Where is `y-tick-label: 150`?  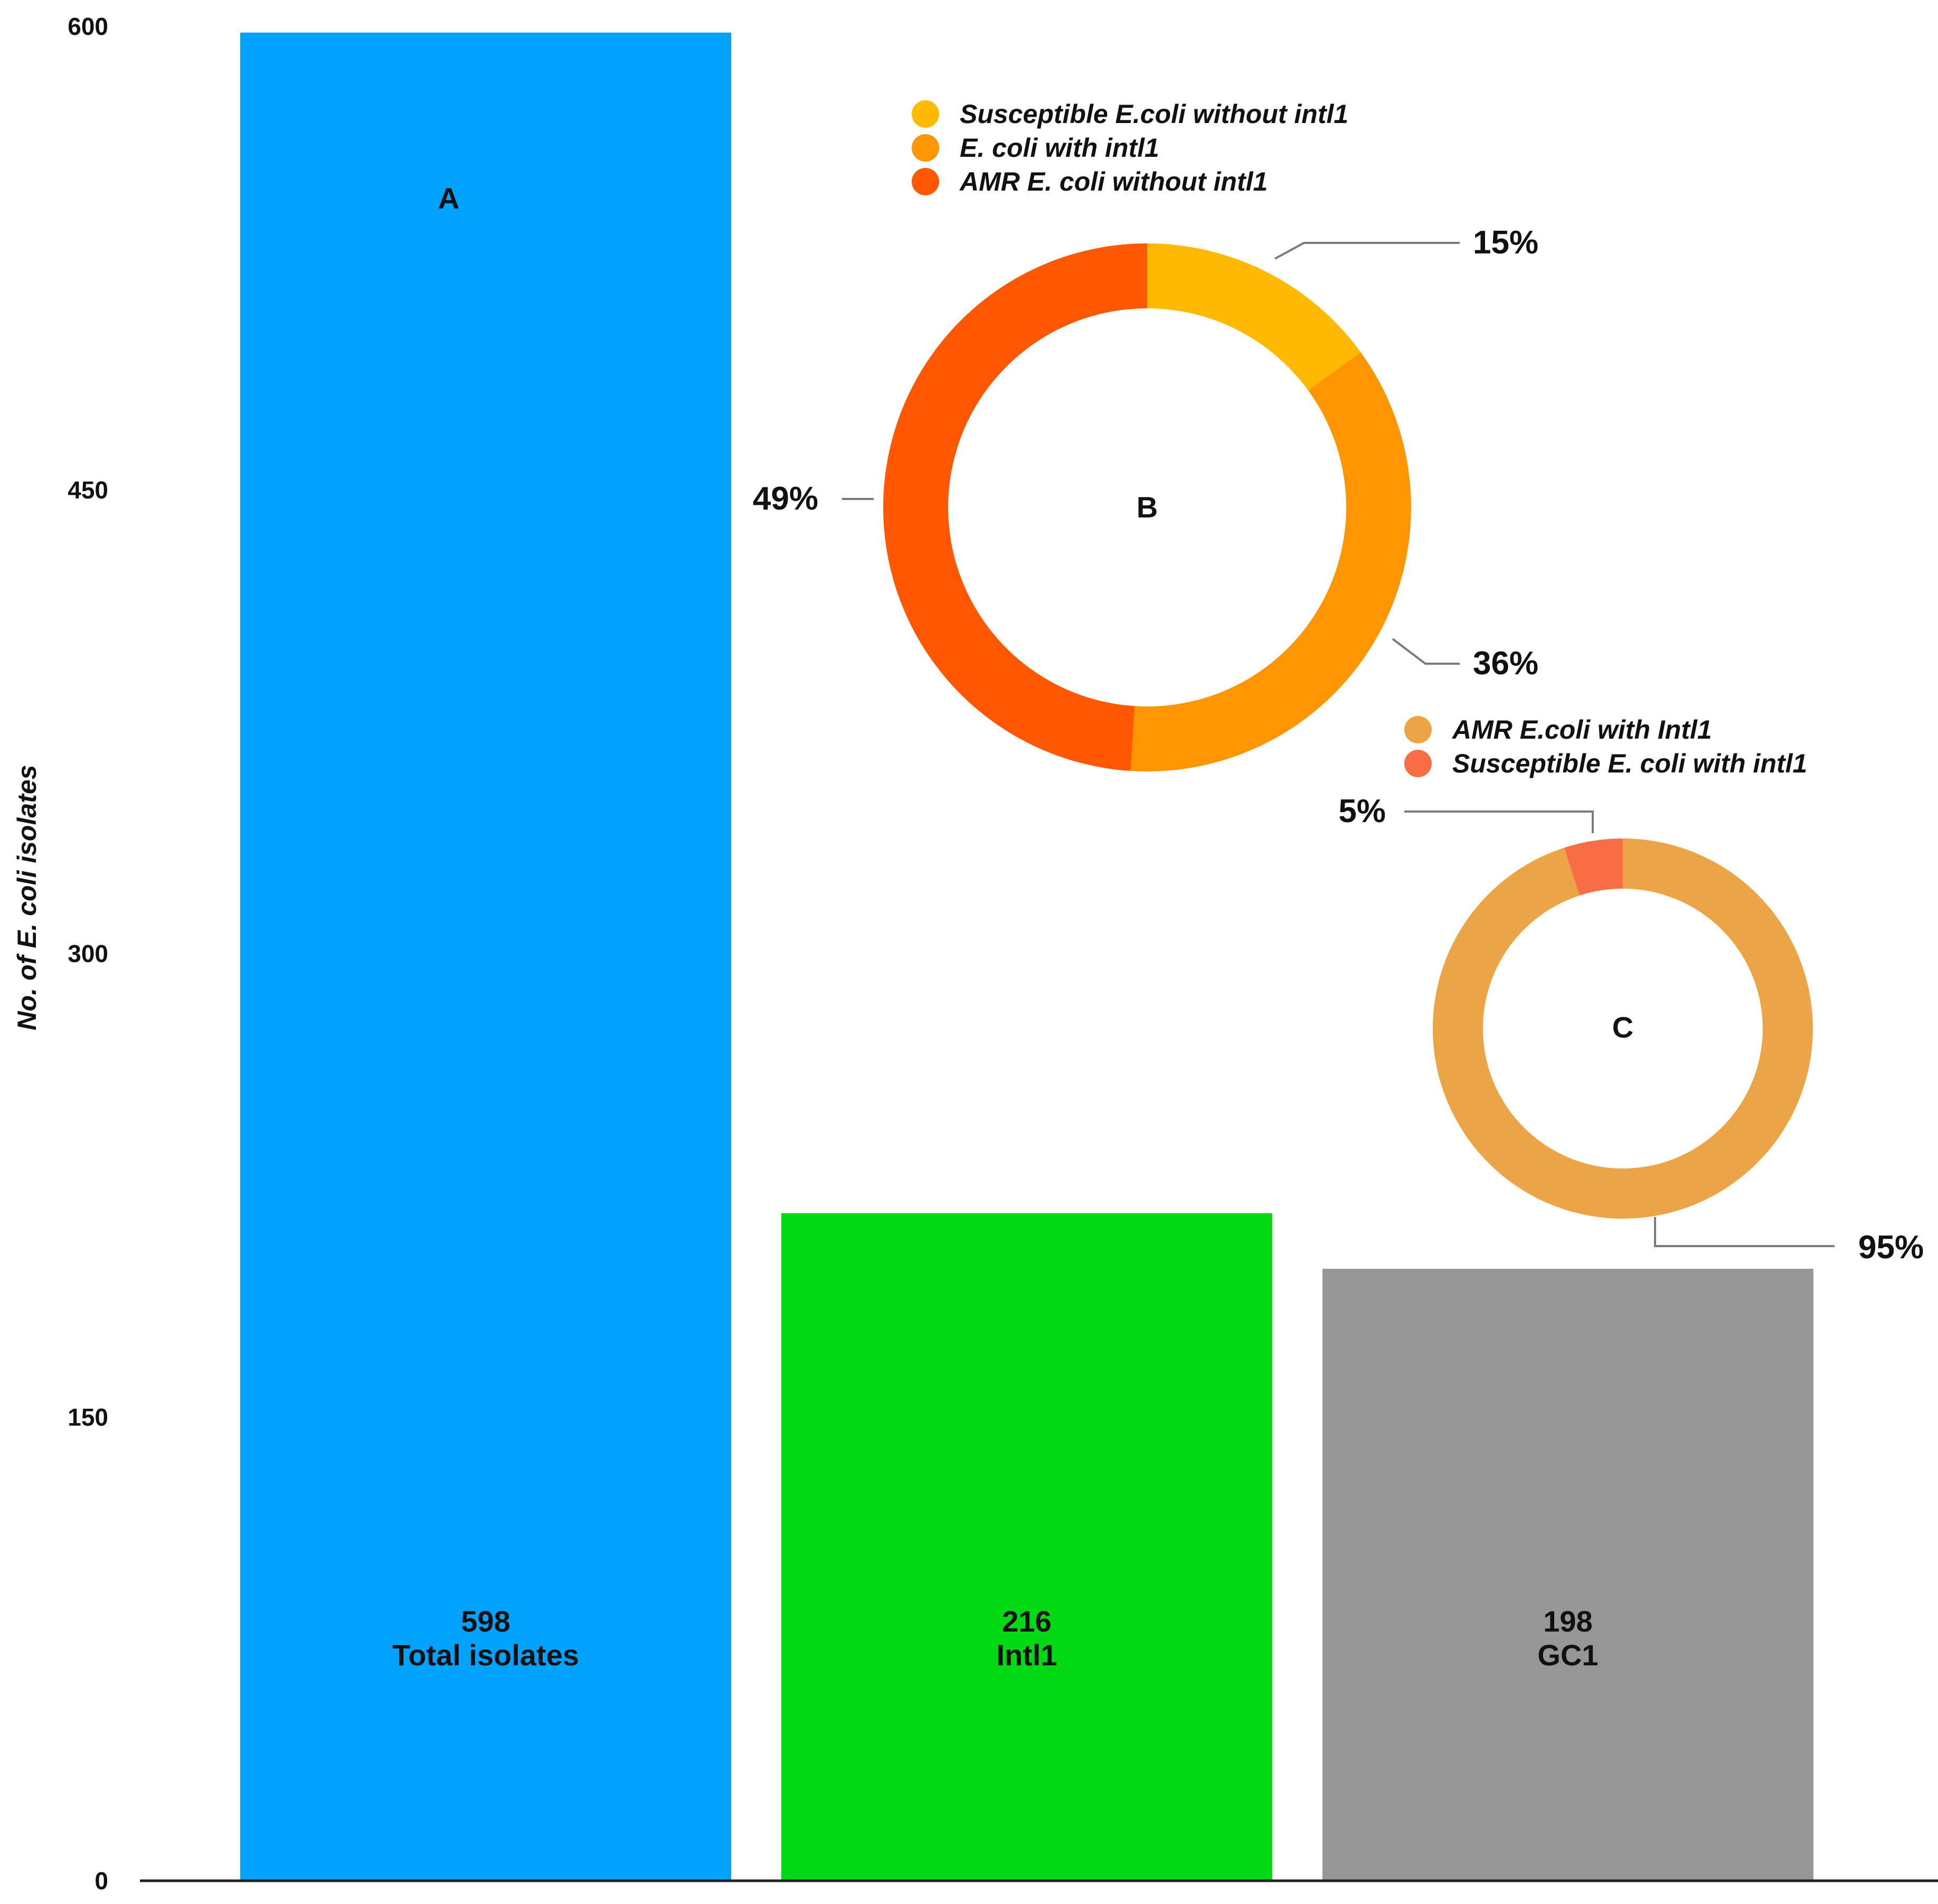
y-tick-label: 150 is located at coordinates (88, 1417).